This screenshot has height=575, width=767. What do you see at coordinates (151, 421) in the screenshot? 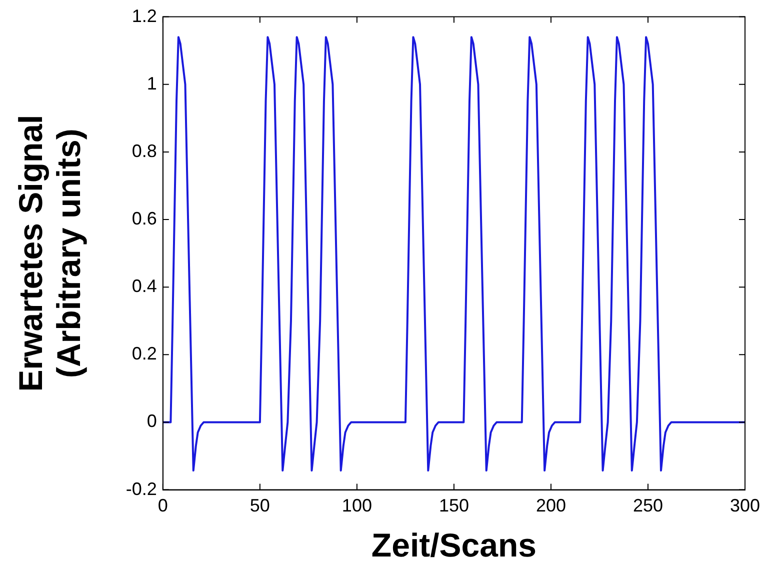
I see `y-tick-label: 0` at bounding box center [151, 421].